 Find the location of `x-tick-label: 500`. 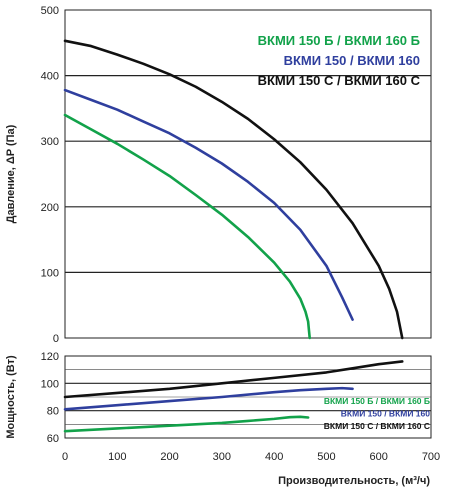

x-tick-label: 500 is located at coordinates (326, 457).